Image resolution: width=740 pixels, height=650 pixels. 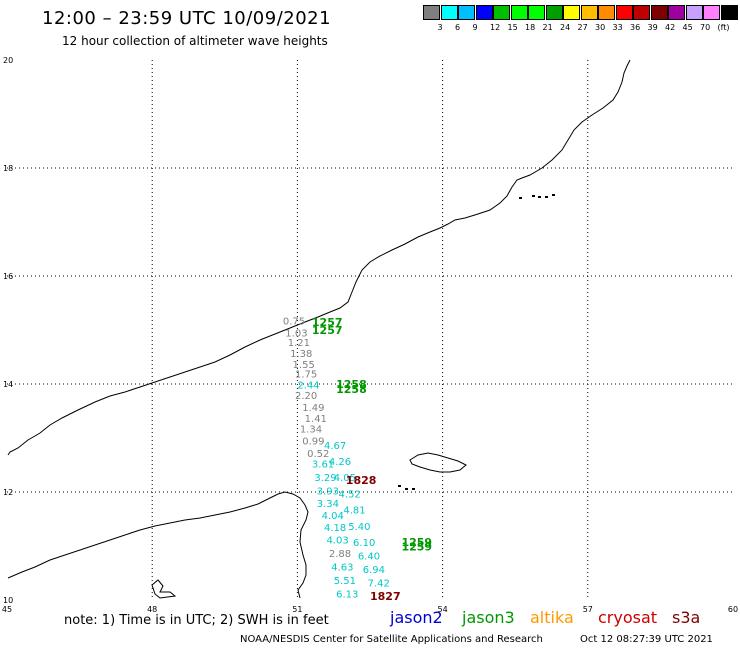 What do you see at coordinates (328, 492) in the screenshot?
I see `wave-height-label: 3.93` at bounding box center [328, 492].